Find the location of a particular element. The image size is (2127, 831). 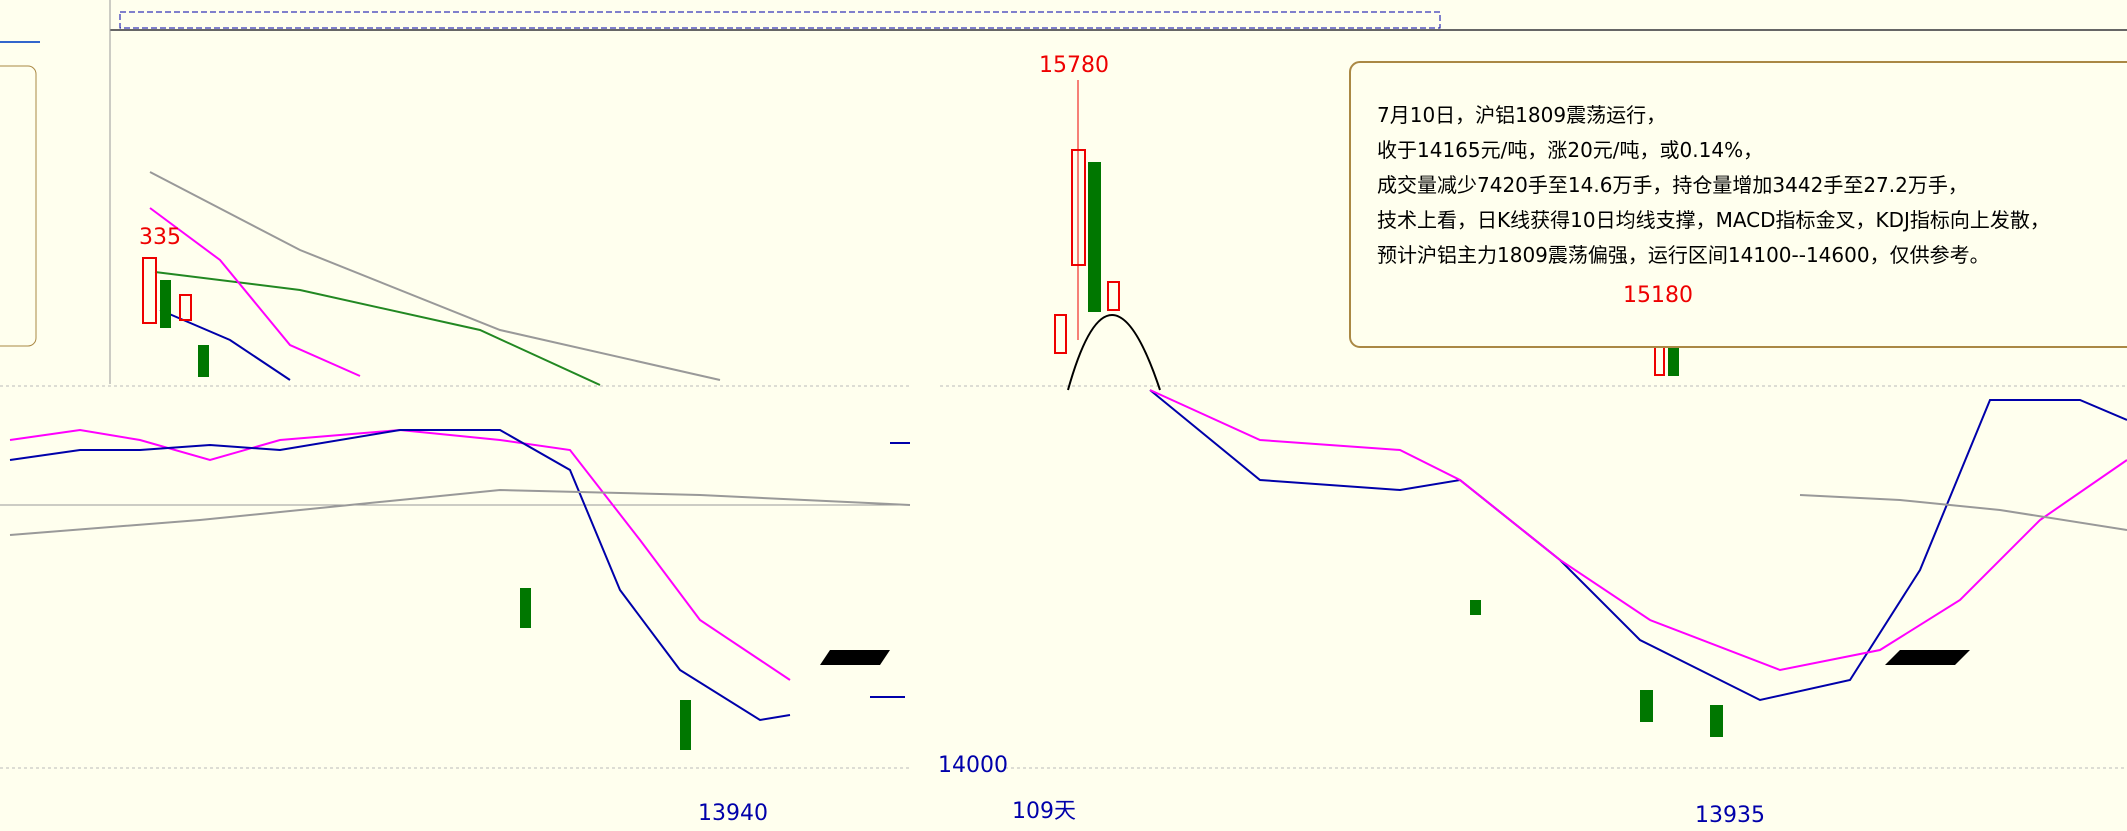

annotation-line: 7月10日，沪铝1809震荡运行， is located at coordinates (1521, 115).